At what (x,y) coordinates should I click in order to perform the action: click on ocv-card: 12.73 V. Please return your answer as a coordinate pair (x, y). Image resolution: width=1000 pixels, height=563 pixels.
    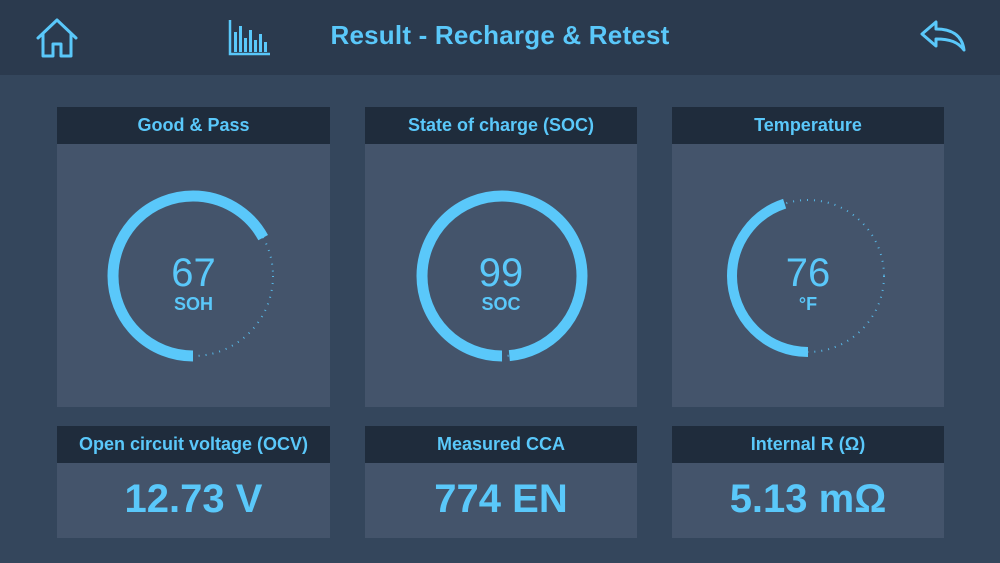
    Looking at the image, I should click on (193, 500).